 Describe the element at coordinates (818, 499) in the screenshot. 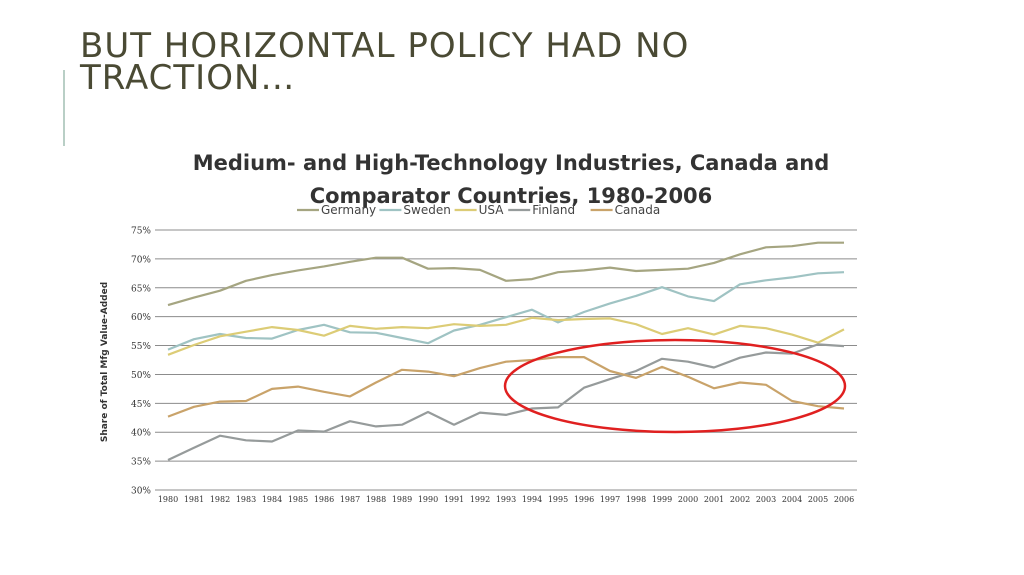

I see `x-tick-label: 2005` at that location.